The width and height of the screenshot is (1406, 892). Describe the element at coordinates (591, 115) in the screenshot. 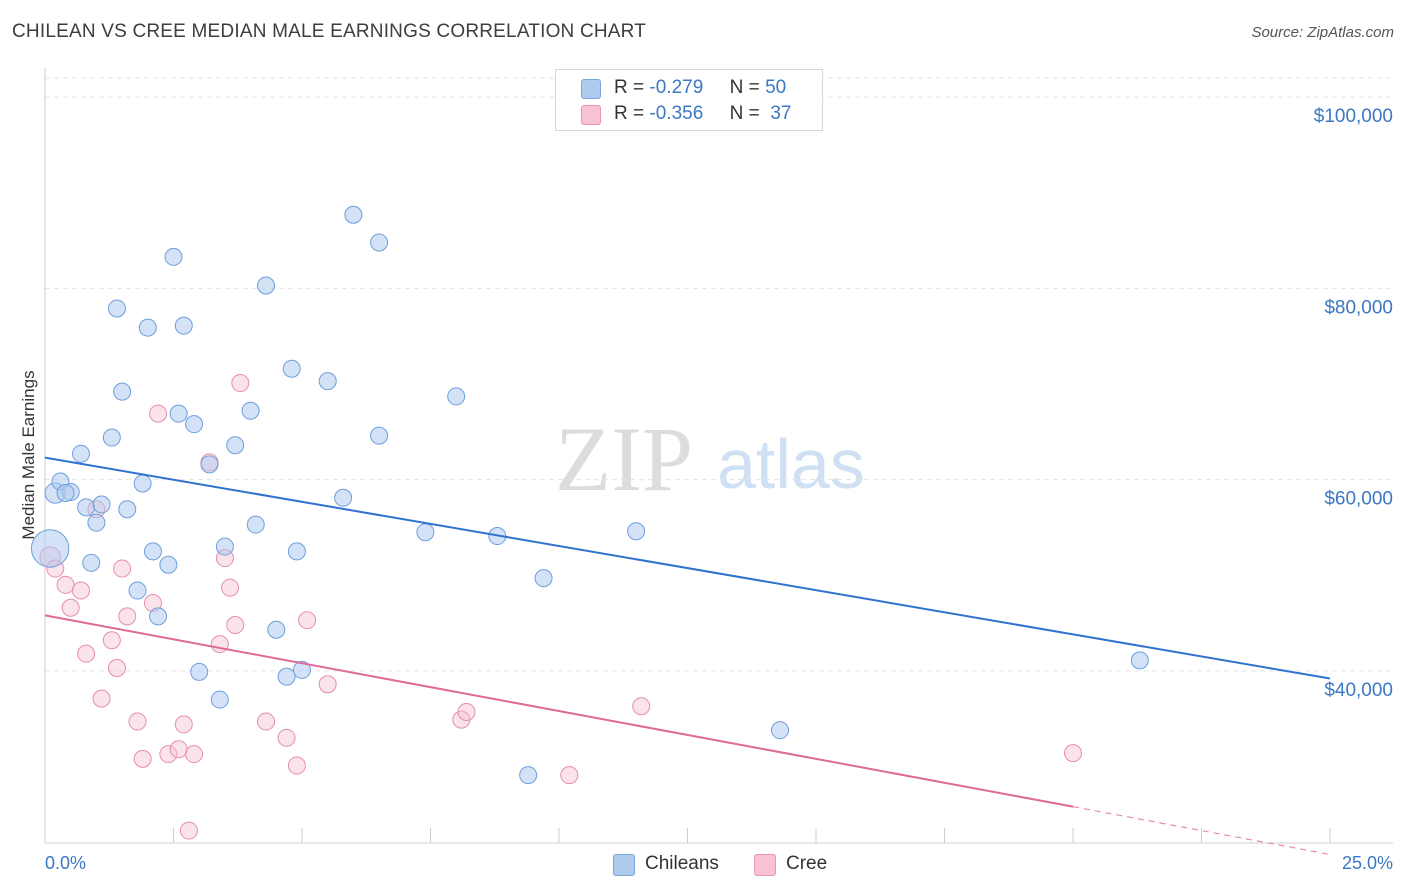

I see `cree-swatch` at that location.